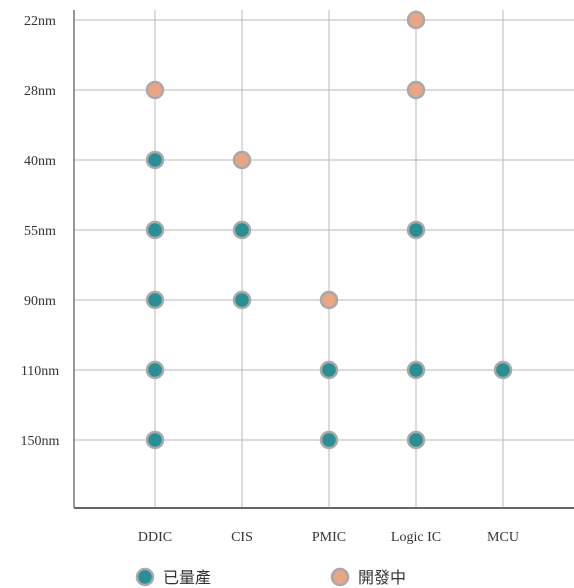 This screenshot has width=574, height=588. Describe the element at coordinates (503, 537) in the screenshot. I see `x-tick-label: MCU` at that location.